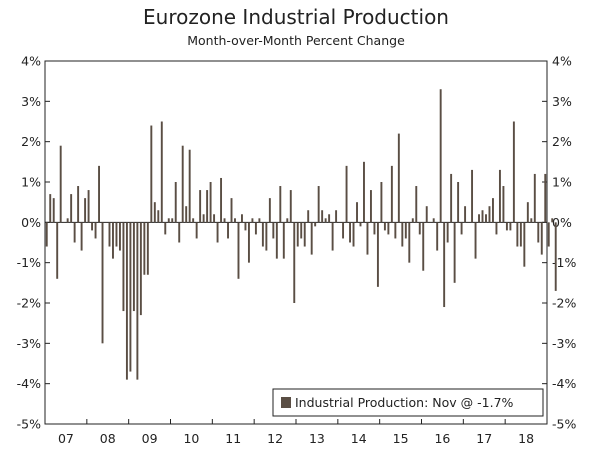 This screenshot has width=600, height=459. What do you see at coordinates (31, 141) in the screenshot?
I see `y-tick-label-left: 2%` at bounding box center [31, 141].